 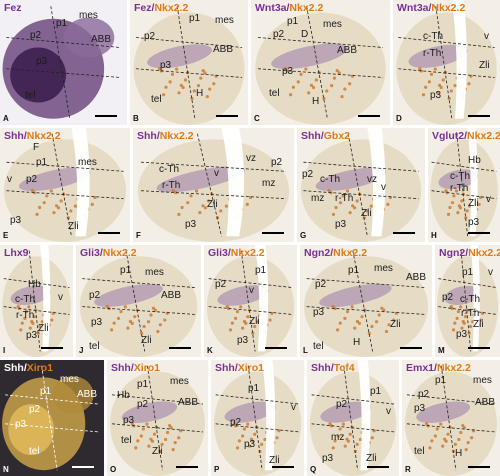 What do you see at coordinates (31, 430) in the screenshot?
I see `stain-region` at bounding box center [31, 430].